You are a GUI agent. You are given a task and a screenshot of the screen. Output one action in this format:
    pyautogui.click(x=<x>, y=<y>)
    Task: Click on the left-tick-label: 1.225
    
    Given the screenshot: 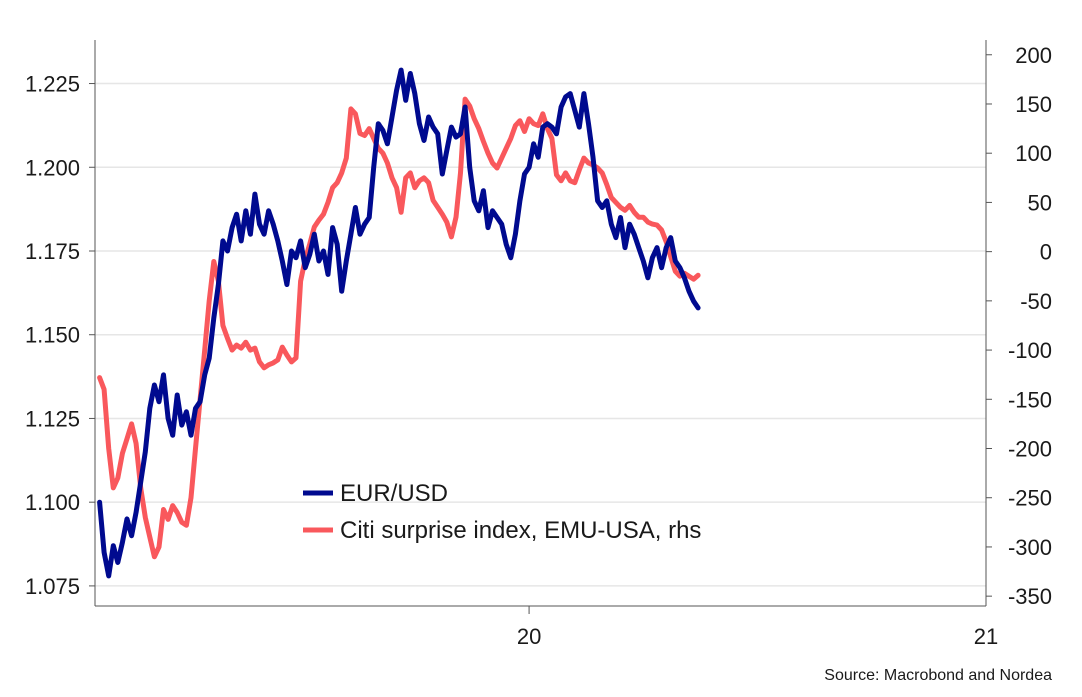 What is the action you would take?
    pyautogui.click(x=52, y=84)
    